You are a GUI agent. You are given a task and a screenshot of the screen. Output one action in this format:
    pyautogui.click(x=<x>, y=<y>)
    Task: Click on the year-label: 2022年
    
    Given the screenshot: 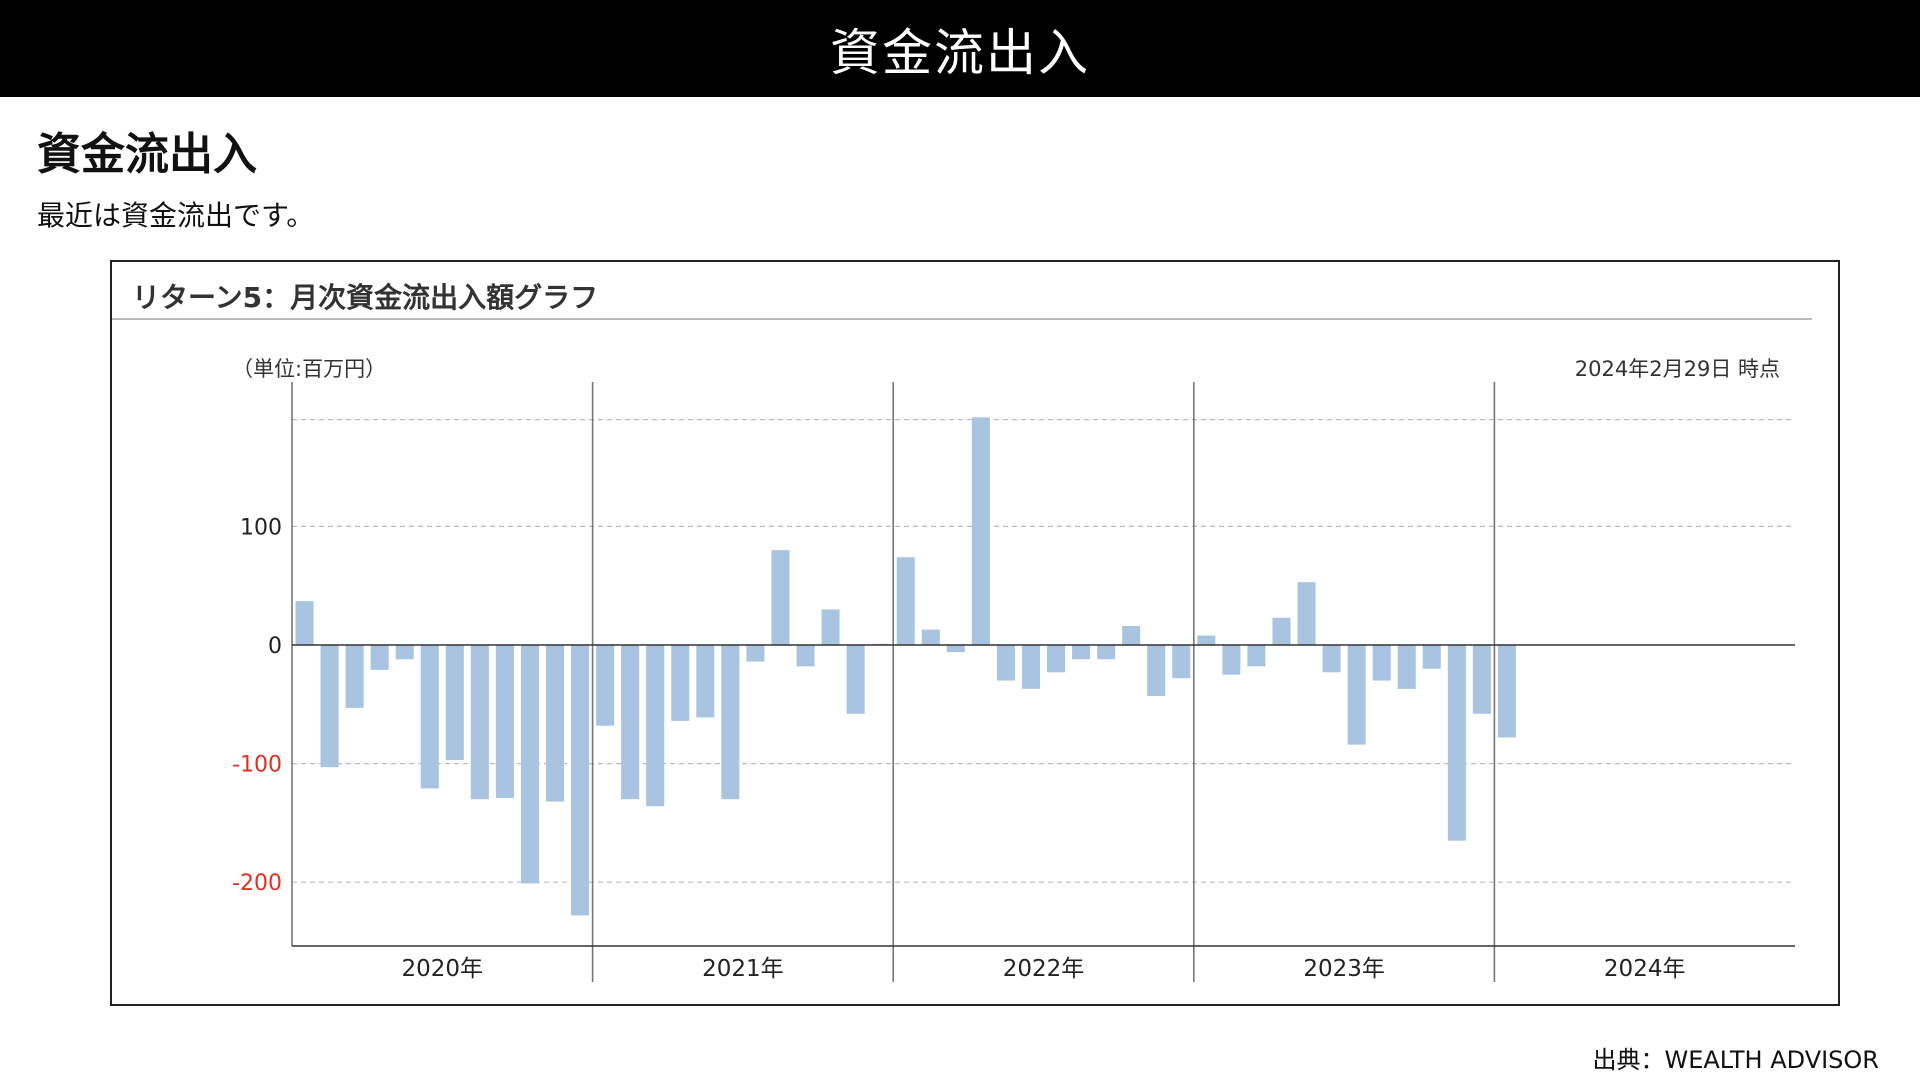 What is the action you would take?
    pyautogui.click(x=1044, y=969)
    